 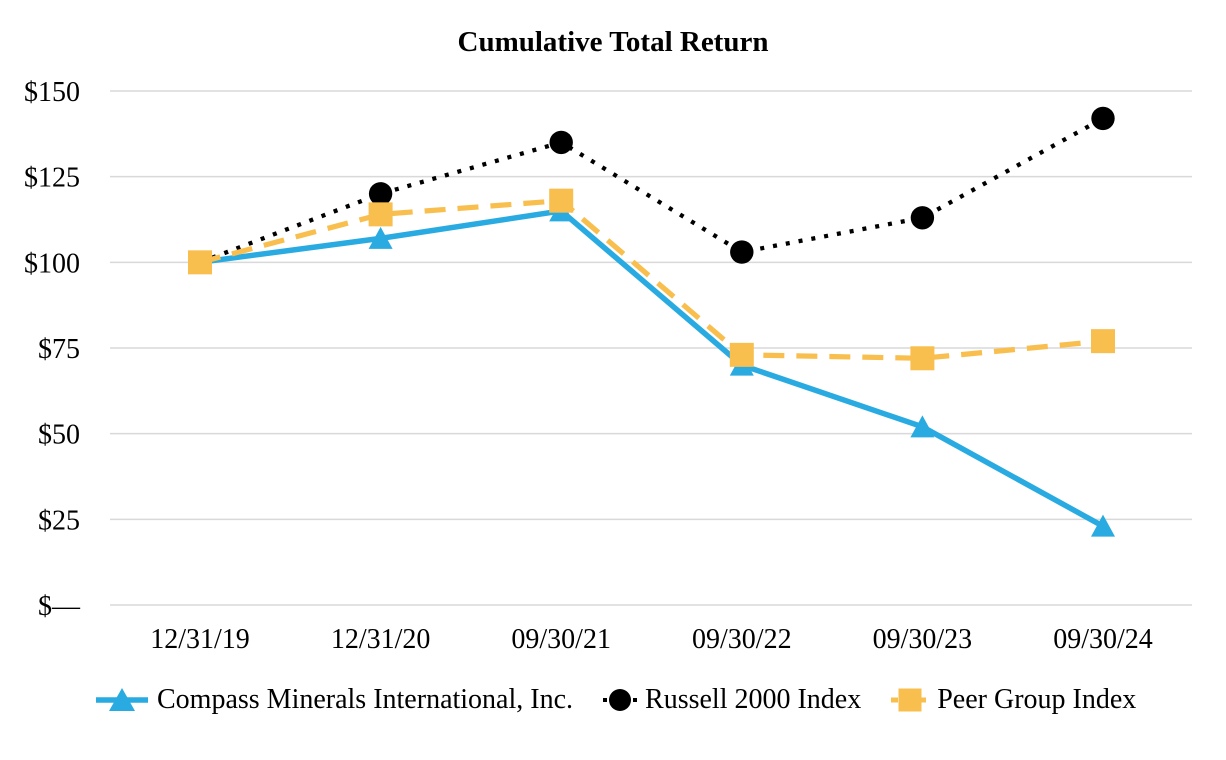 I want to click on legend-label-peer: Peer Group Index, so click(x=1037, y=699).